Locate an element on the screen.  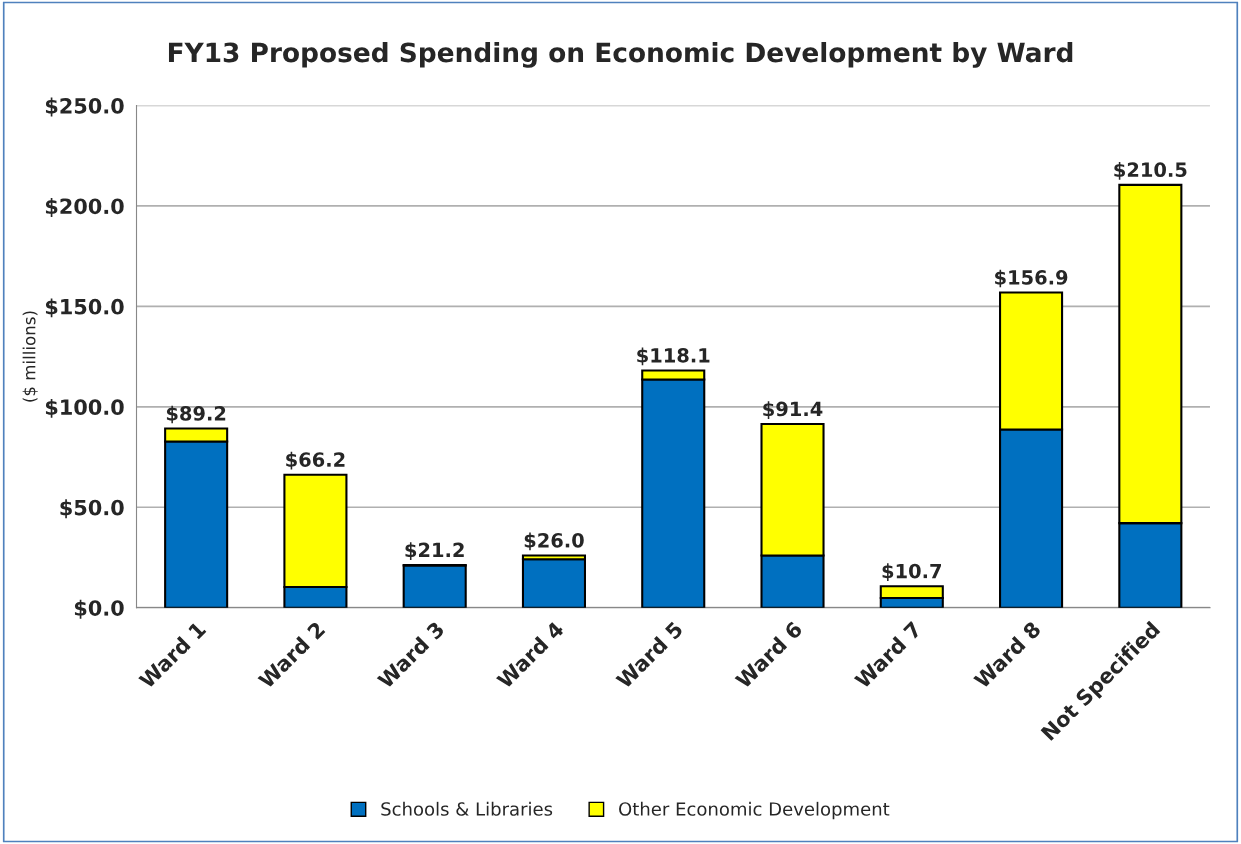
y-tick-label: $150.0 is located at coordinates (84, 308).